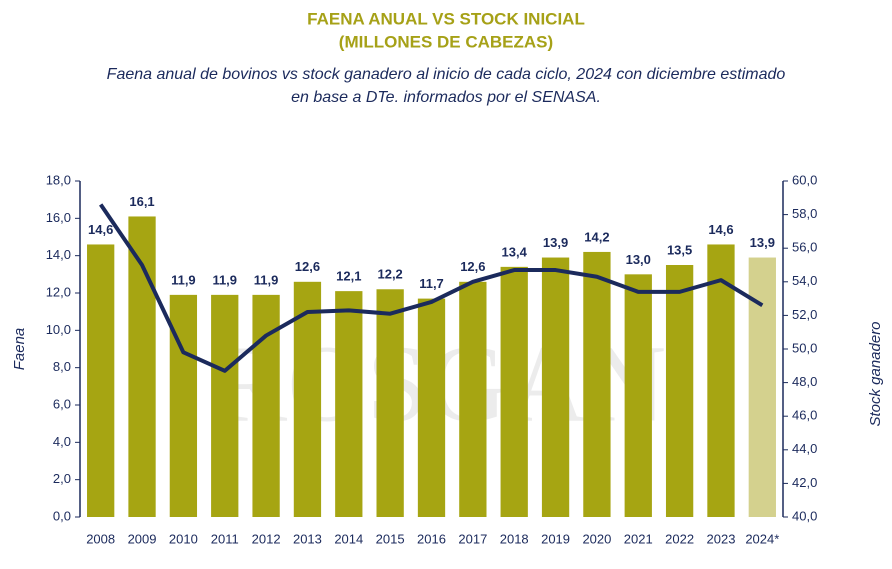  Describe the element at coordinates (446, 97) in the screenshot. I see `subtitle: en base a DTe. informados por el SENASA.` at that location.